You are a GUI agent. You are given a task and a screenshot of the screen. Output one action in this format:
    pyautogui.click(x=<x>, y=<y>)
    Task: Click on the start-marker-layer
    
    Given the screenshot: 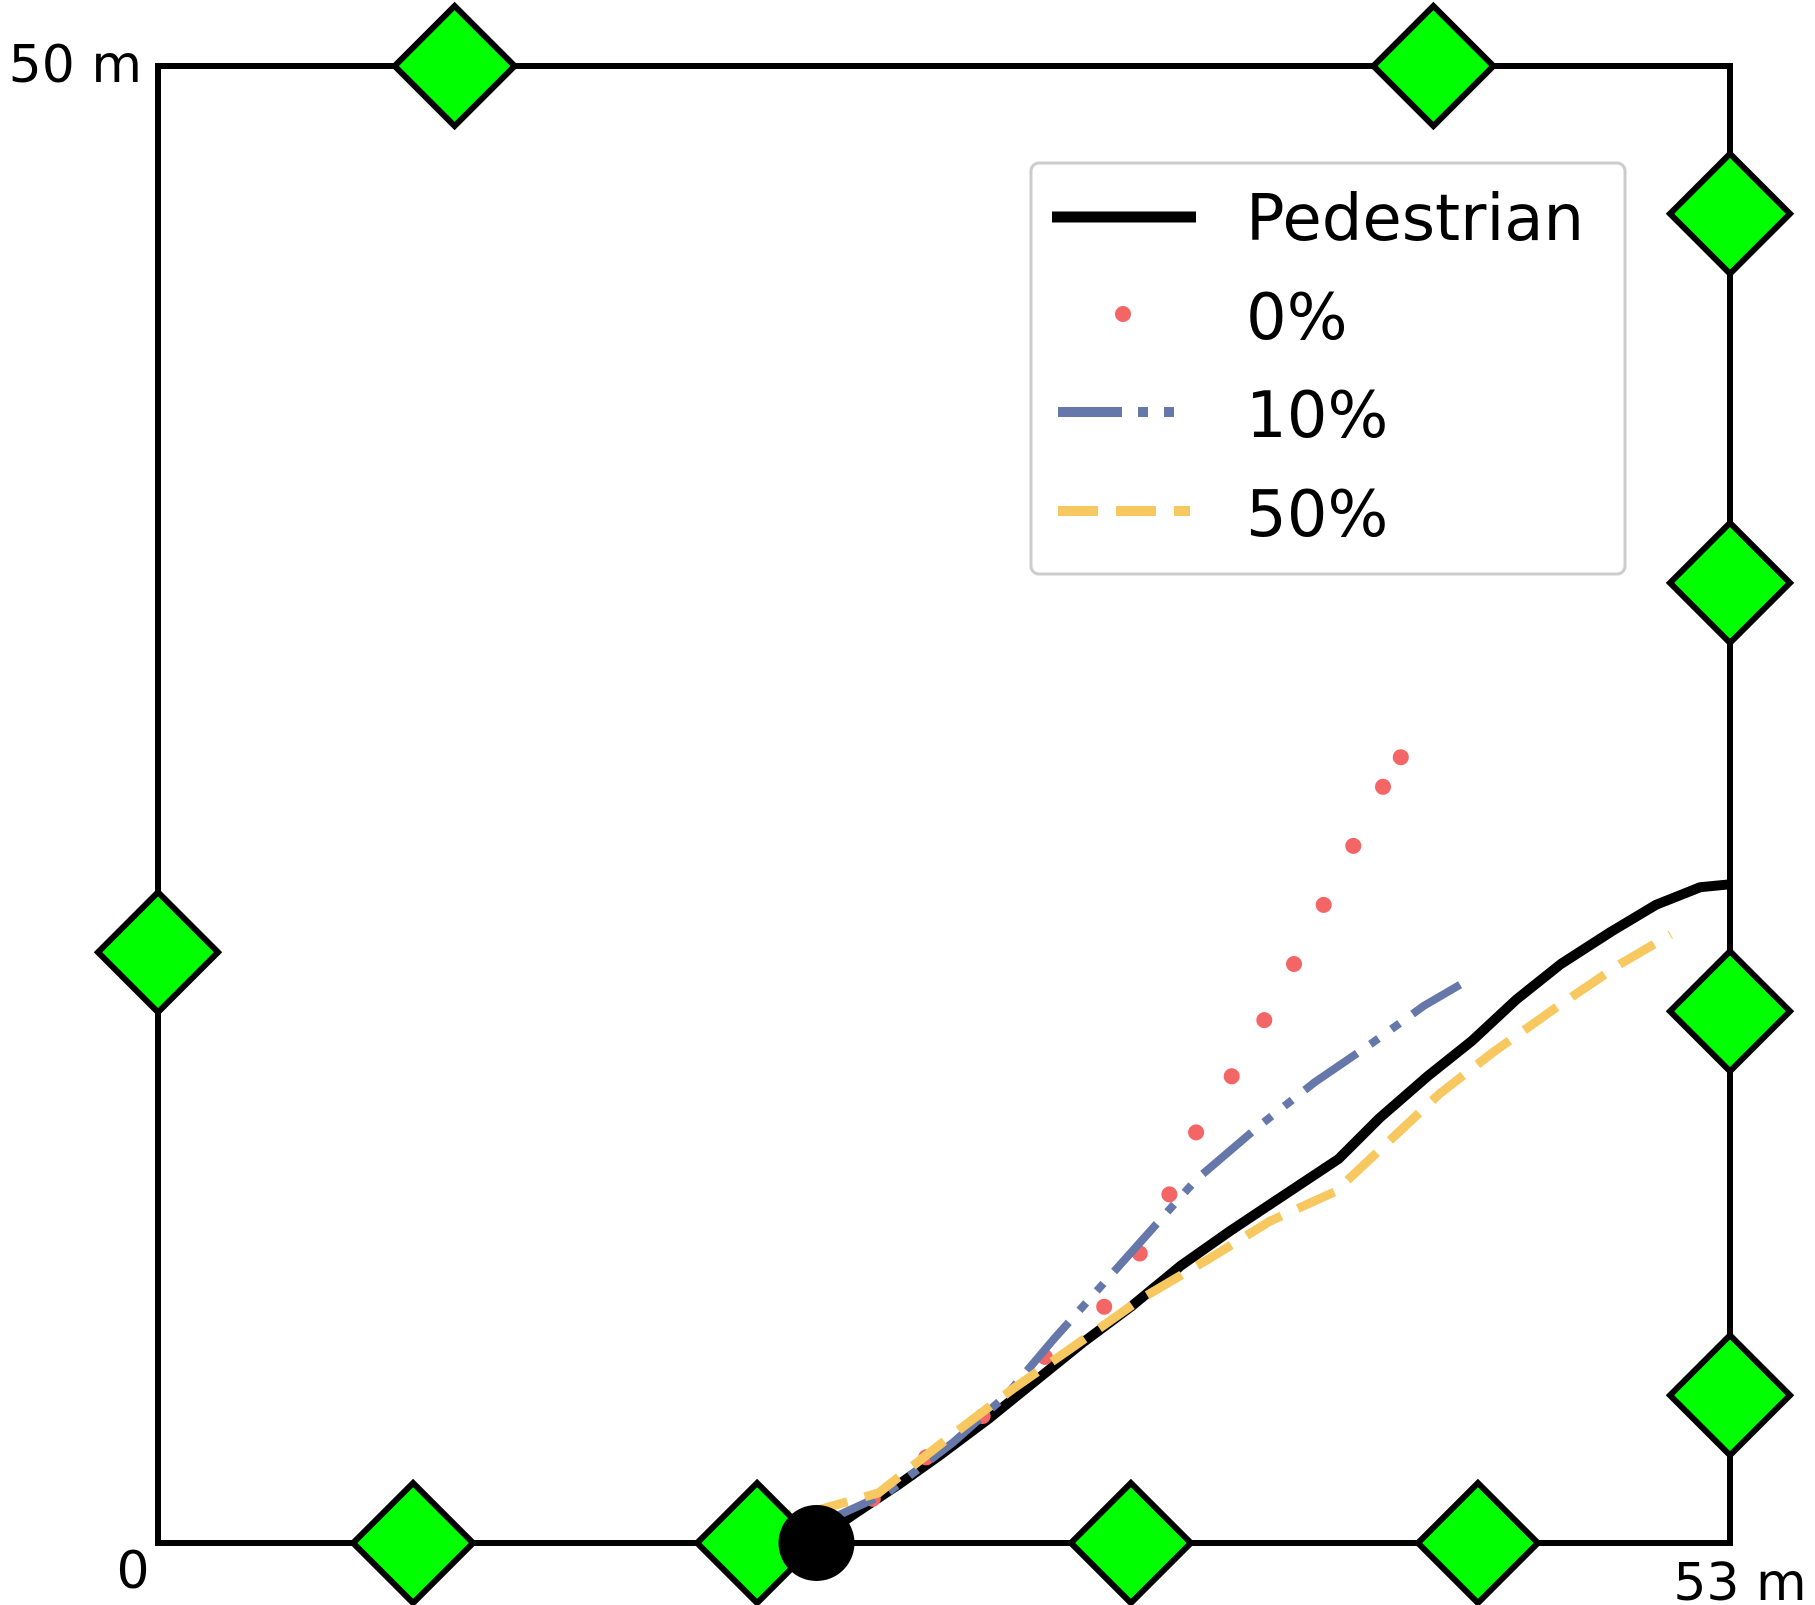 What is the action you would take?
    pyautogui.click(x=816, y=1543)
    